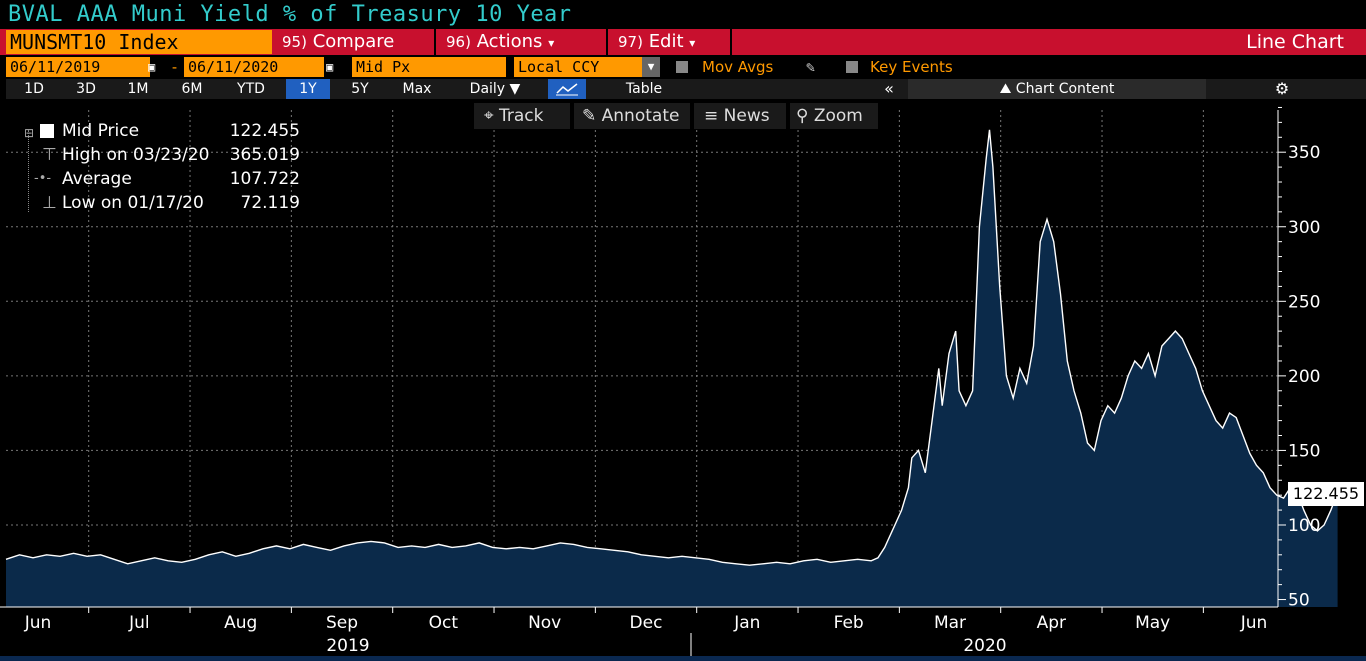 The height and width of the screenshot is (661, 1366). What do you see at coordinates (646, 623) in the screenshot?
I see `x-tick-label: Dec` at bounding box center [646, 623].